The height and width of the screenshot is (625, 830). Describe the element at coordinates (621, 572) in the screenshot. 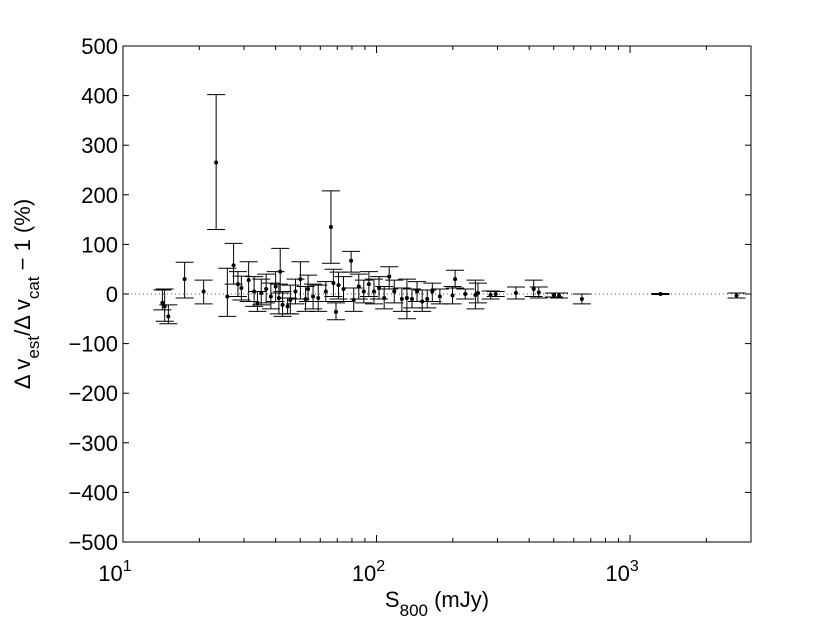

I see `x-tick-label: 10³` at that location.